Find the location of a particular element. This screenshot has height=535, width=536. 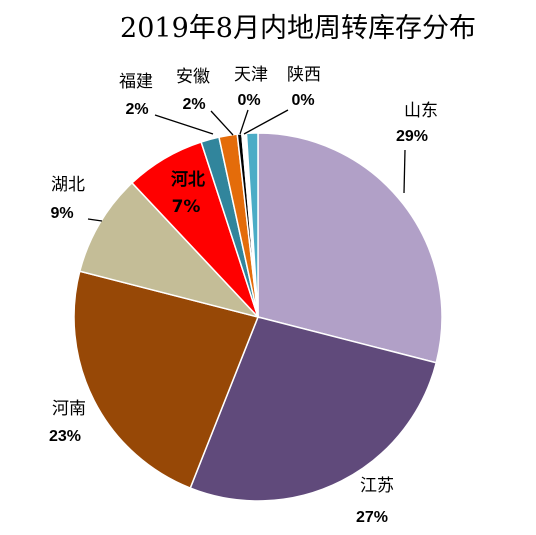

slice-label-name: 河北 is located at coordinates (188, 180).